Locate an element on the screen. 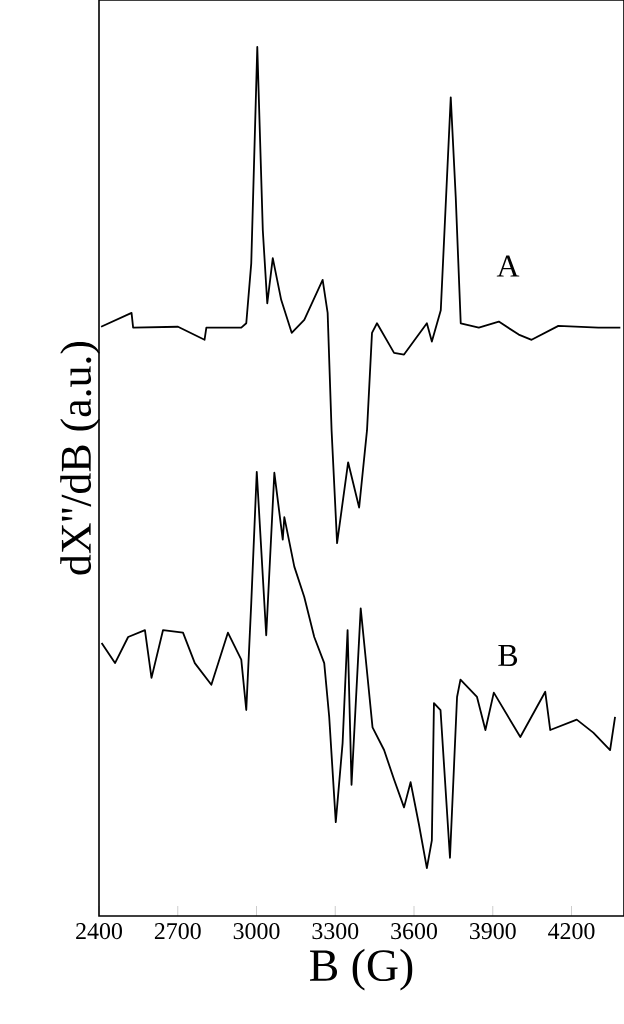 The height and width of the screenshot is (1024, 624). x-tick-label: 2700 is located at coordinates (177, 931).